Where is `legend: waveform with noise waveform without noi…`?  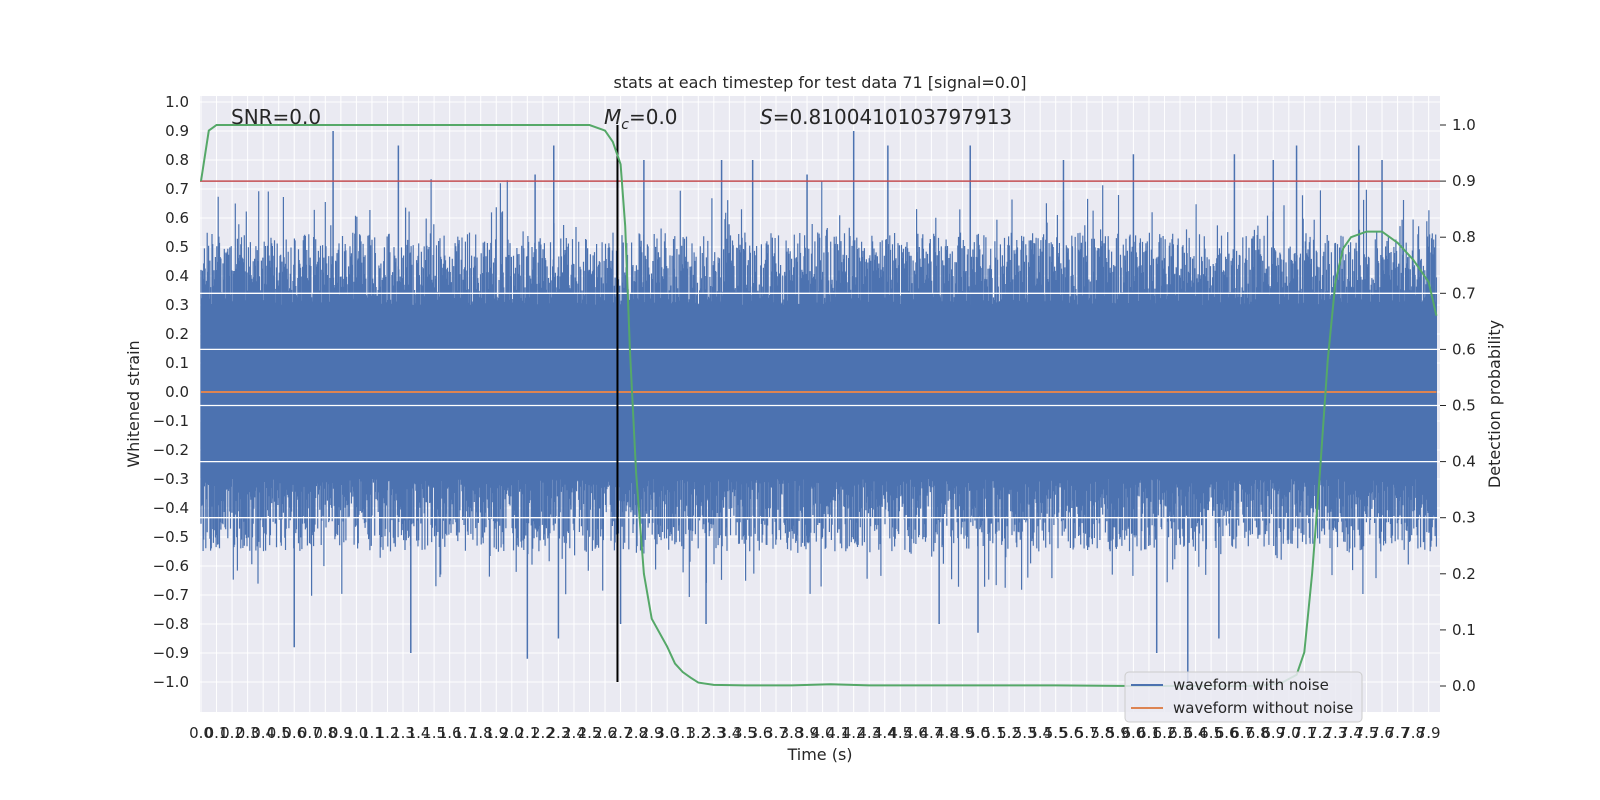 legend: waveform with noise waveform without noi… is located at coordinates (1243, 697).